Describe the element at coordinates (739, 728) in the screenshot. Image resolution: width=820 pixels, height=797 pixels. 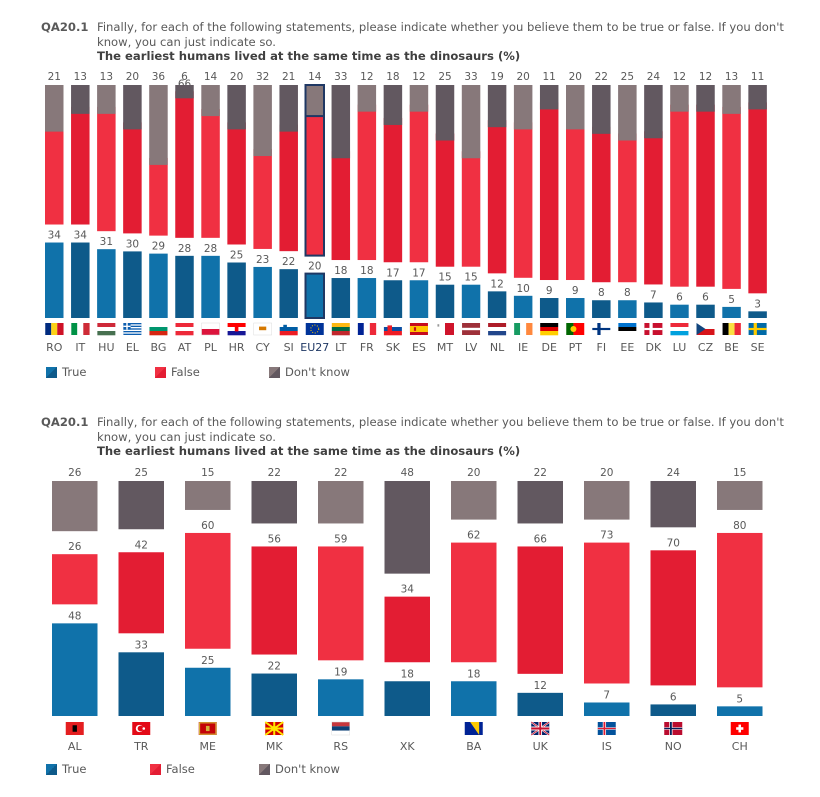
I see `flag-ch-icon` at that location.